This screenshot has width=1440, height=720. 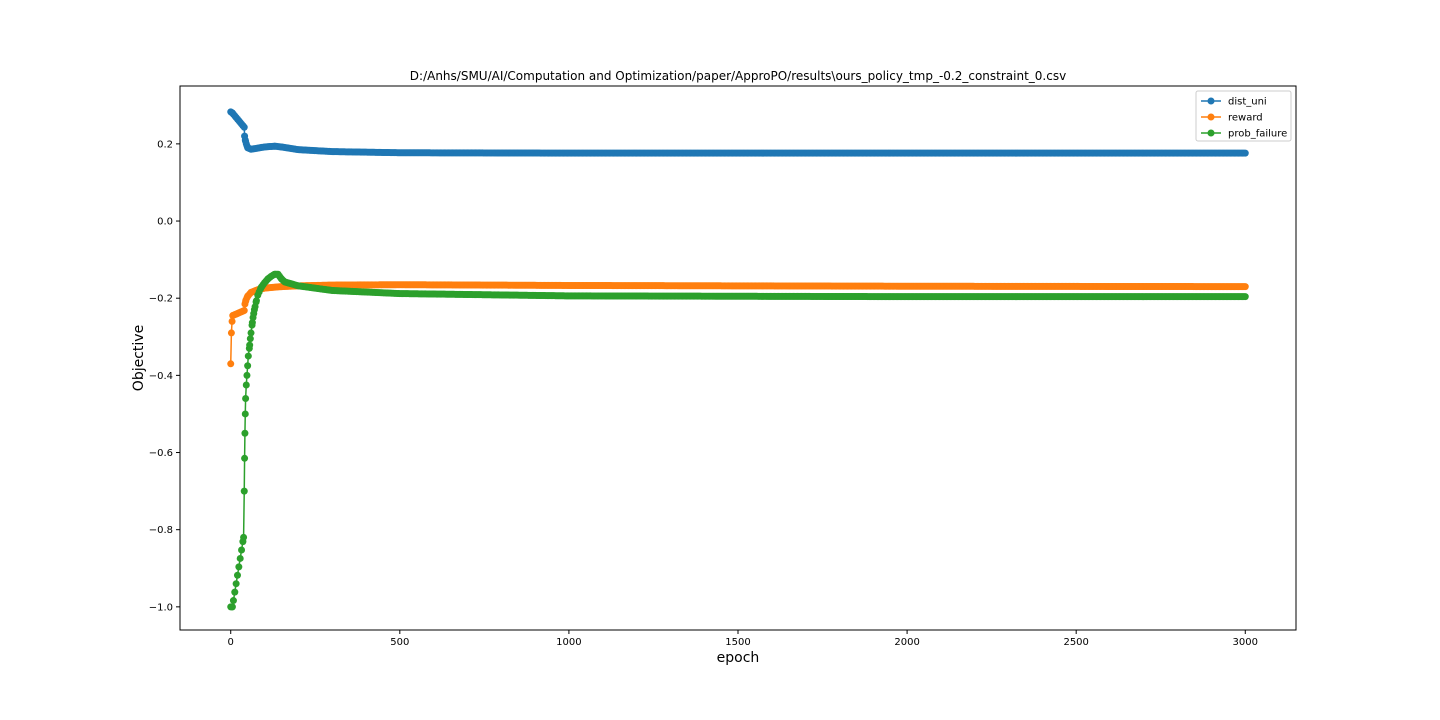 I want to click on y-tick-label: −0.6, so click(x=161, y=453).